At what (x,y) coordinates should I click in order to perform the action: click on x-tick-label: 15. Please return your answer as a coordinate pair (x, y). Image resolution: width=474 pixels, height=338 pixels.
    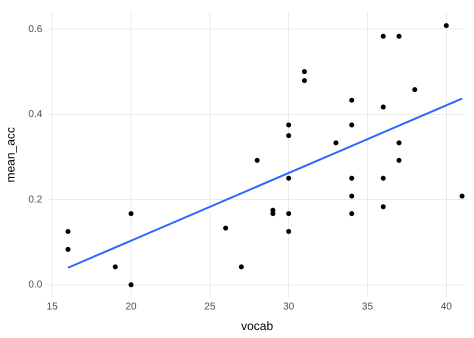
    Looking at the image, I should click on (52, 306).